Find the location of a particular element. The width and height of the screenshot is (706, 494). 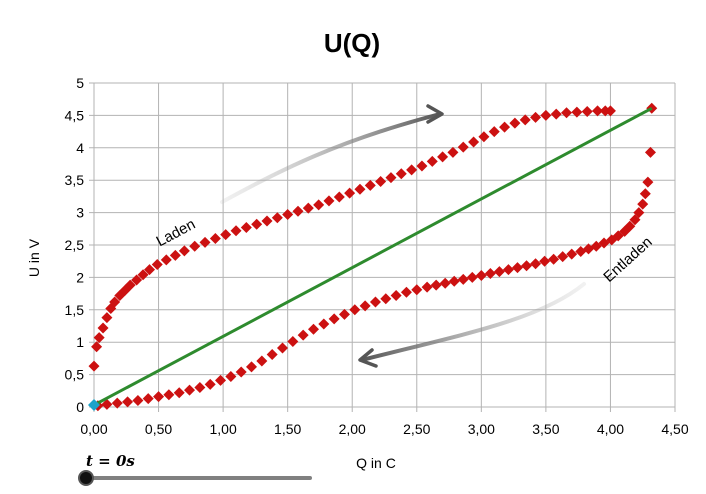

y-tick-label: 0 is located at coordinates (80, 407).